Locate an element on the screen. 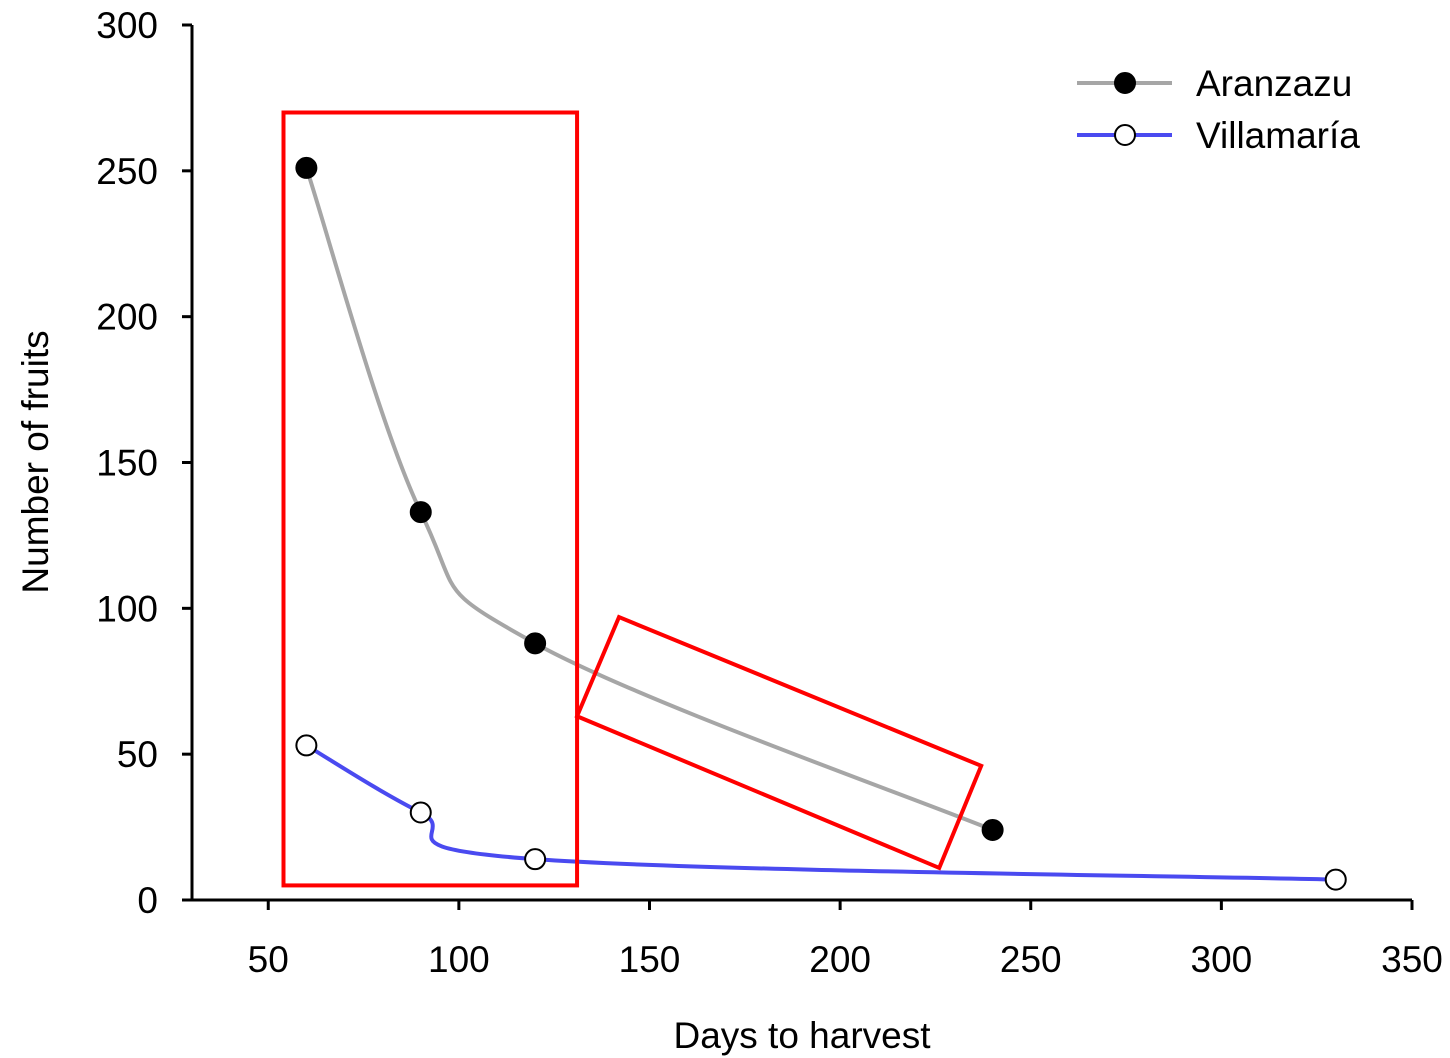 Image resolution: width=1450 pixels, height=1058 pixels. x-tick-label: 200 is located at coordinates (840, 959).